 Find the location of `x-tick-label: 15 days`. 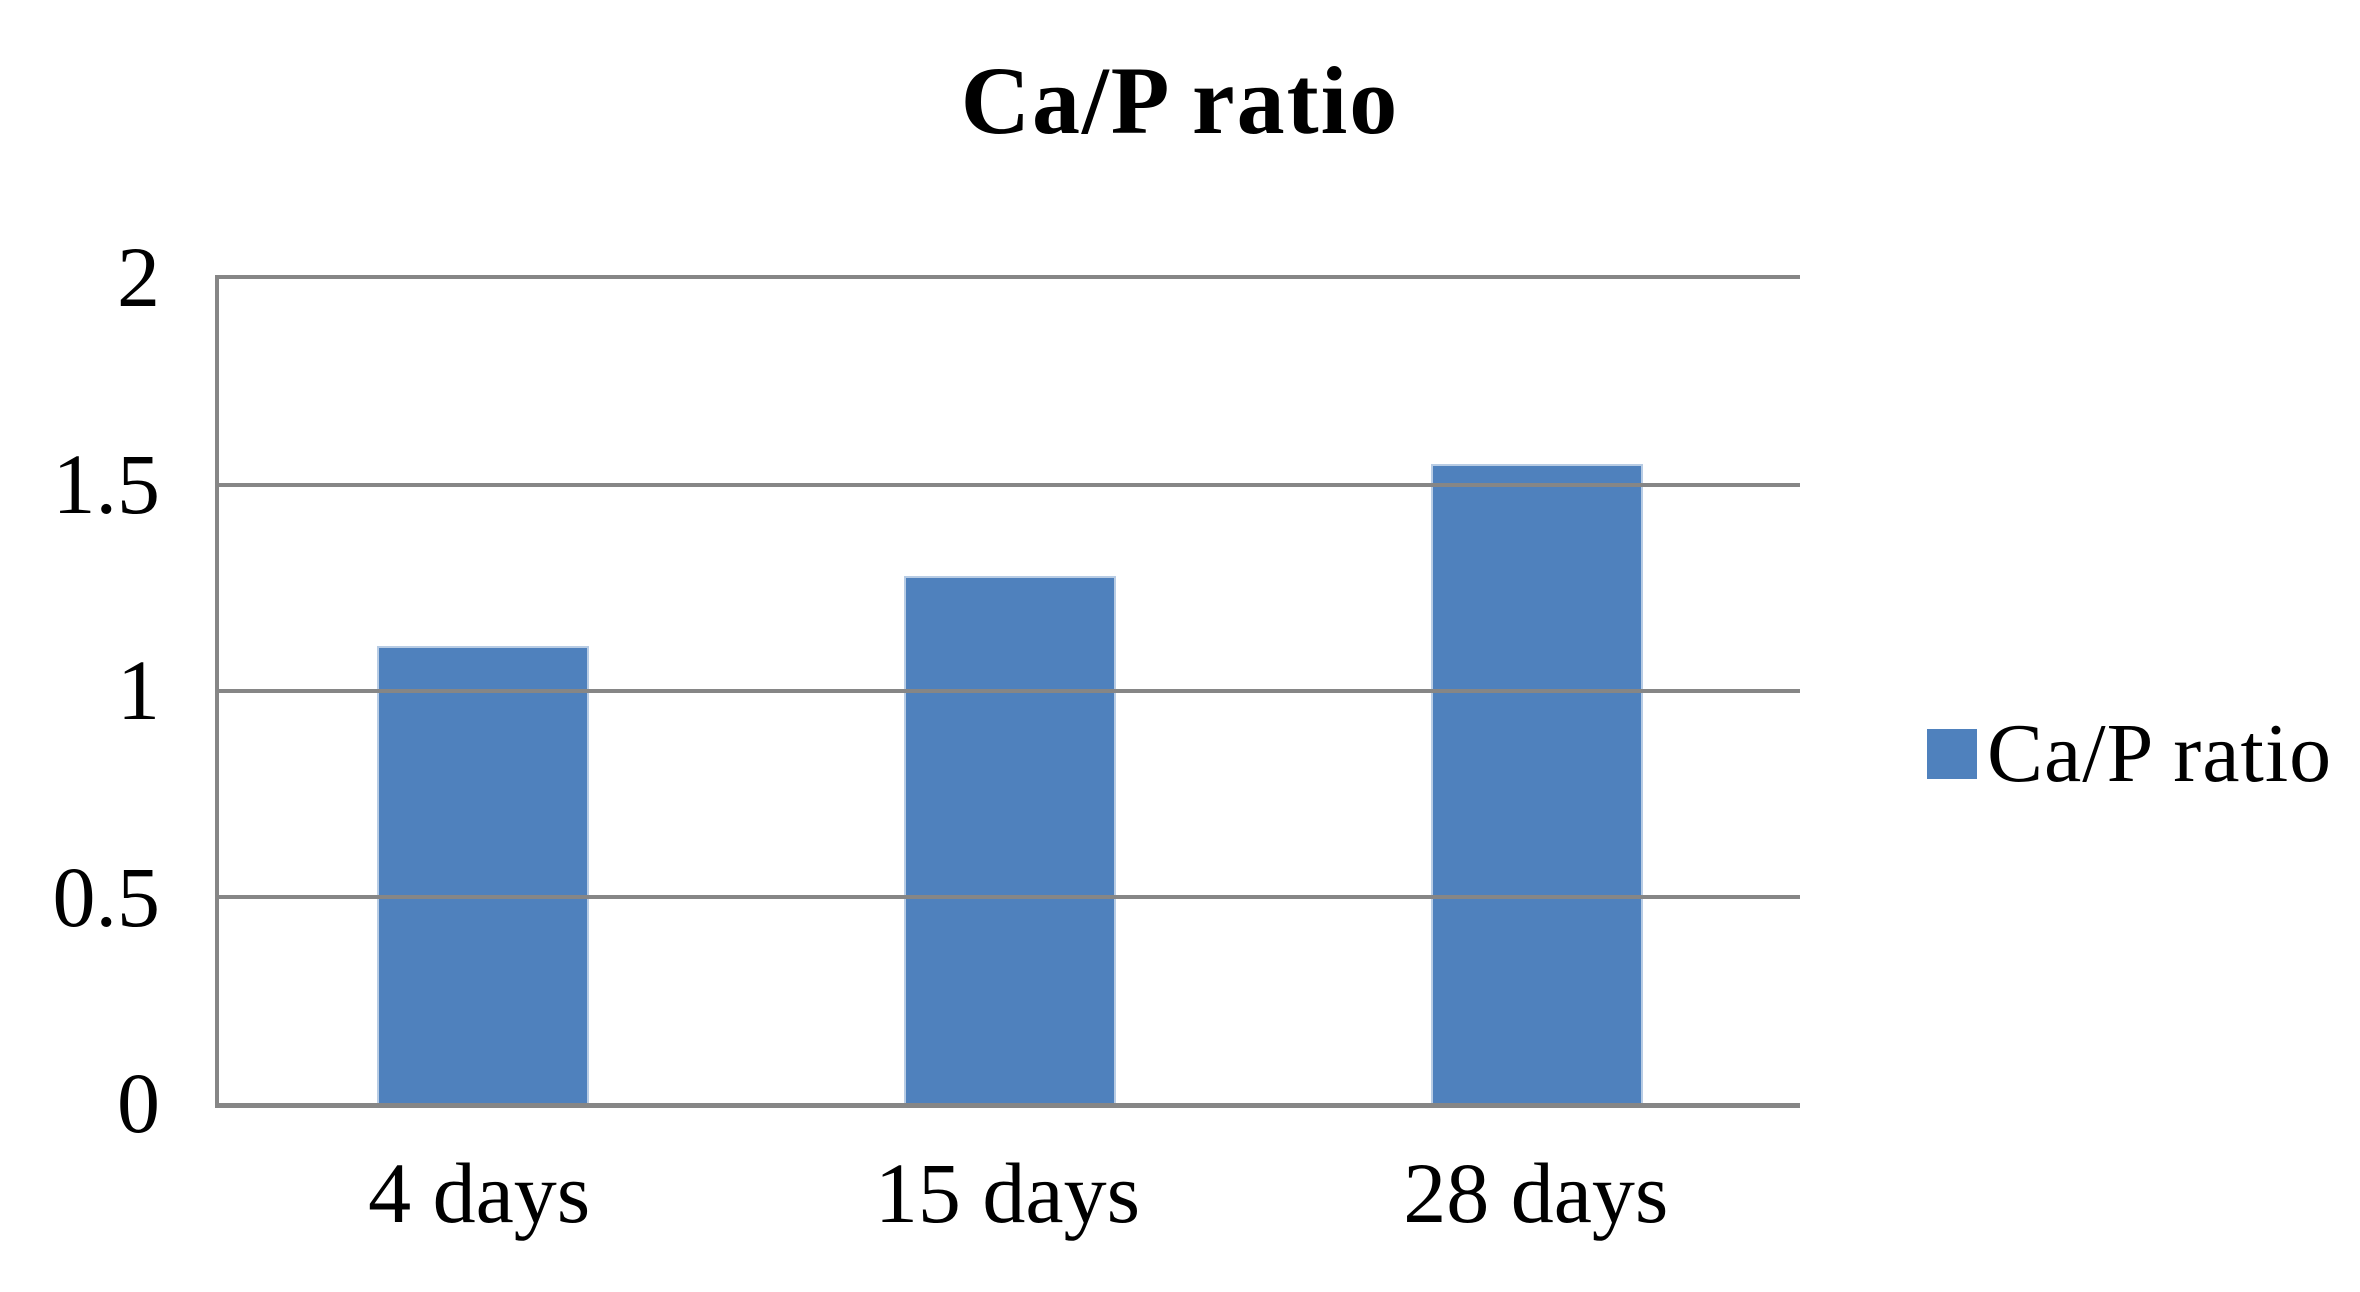

x-tick-label: 15 days is located at coordinates (1007, 1193).